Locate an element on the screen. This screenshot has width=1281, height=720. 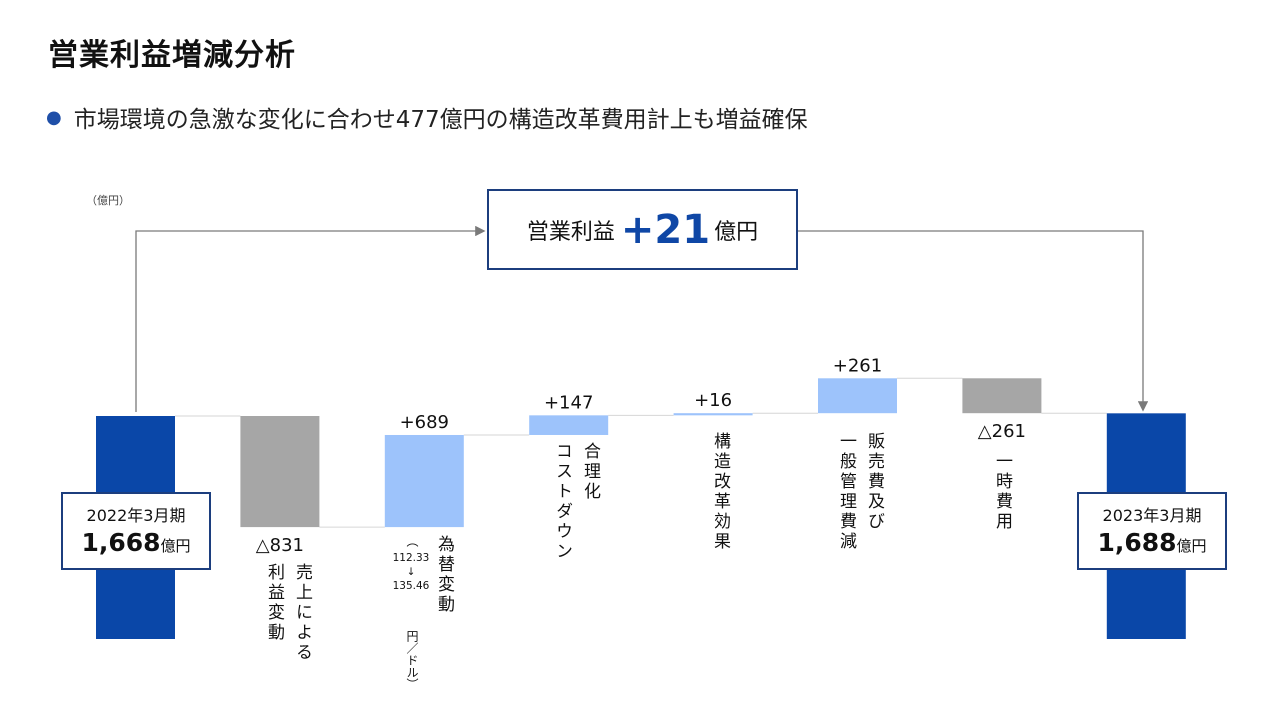
headline-value: +21 is located at coordinates (665, 229).